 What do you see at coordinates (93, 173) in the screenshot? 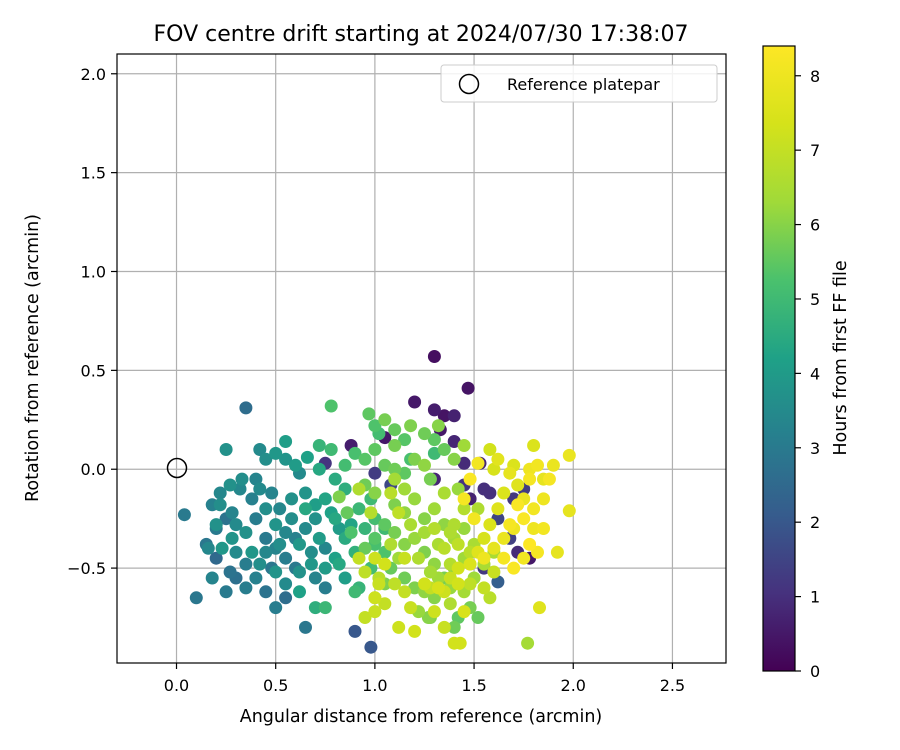
I see `y-tick-label: 1.5` at bounding box center [93, 173].